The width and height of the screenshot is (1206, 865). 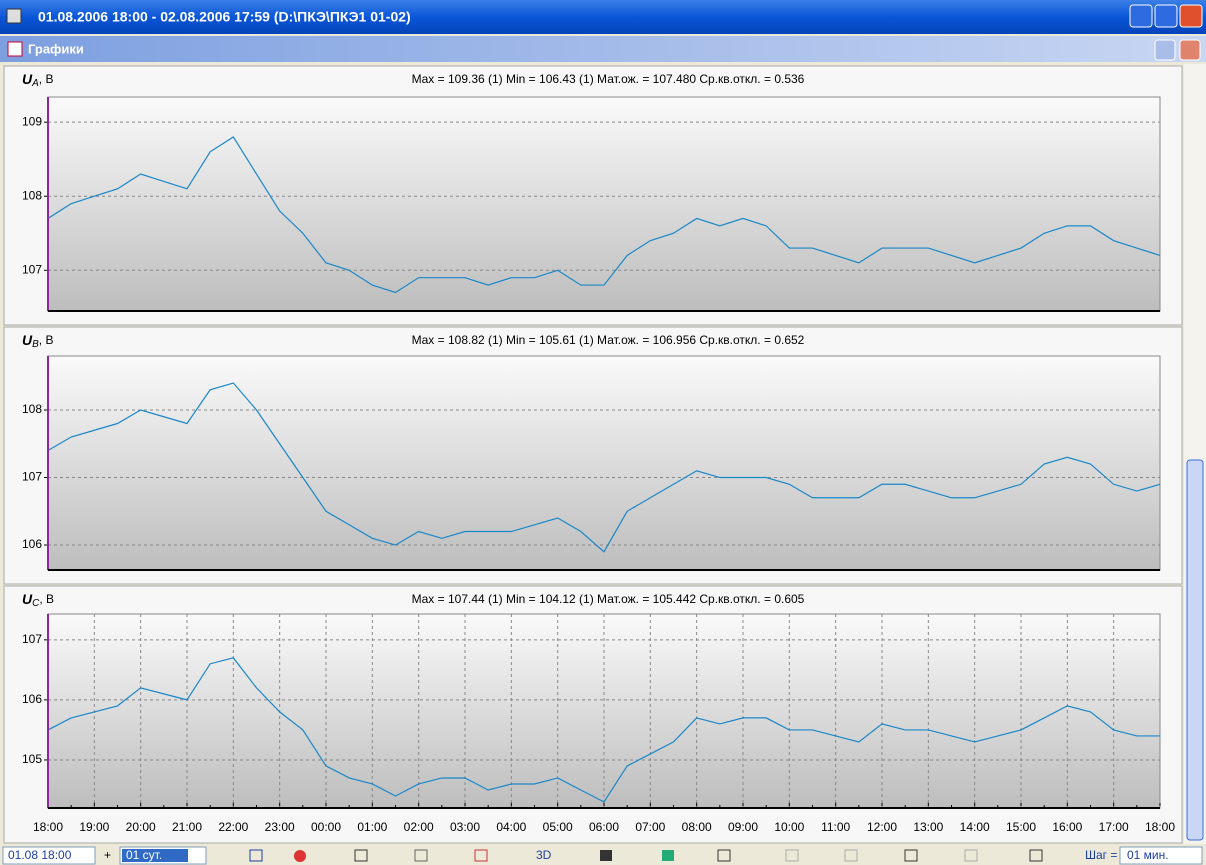 I want to click on child-close, so click(x=1190, y=50).